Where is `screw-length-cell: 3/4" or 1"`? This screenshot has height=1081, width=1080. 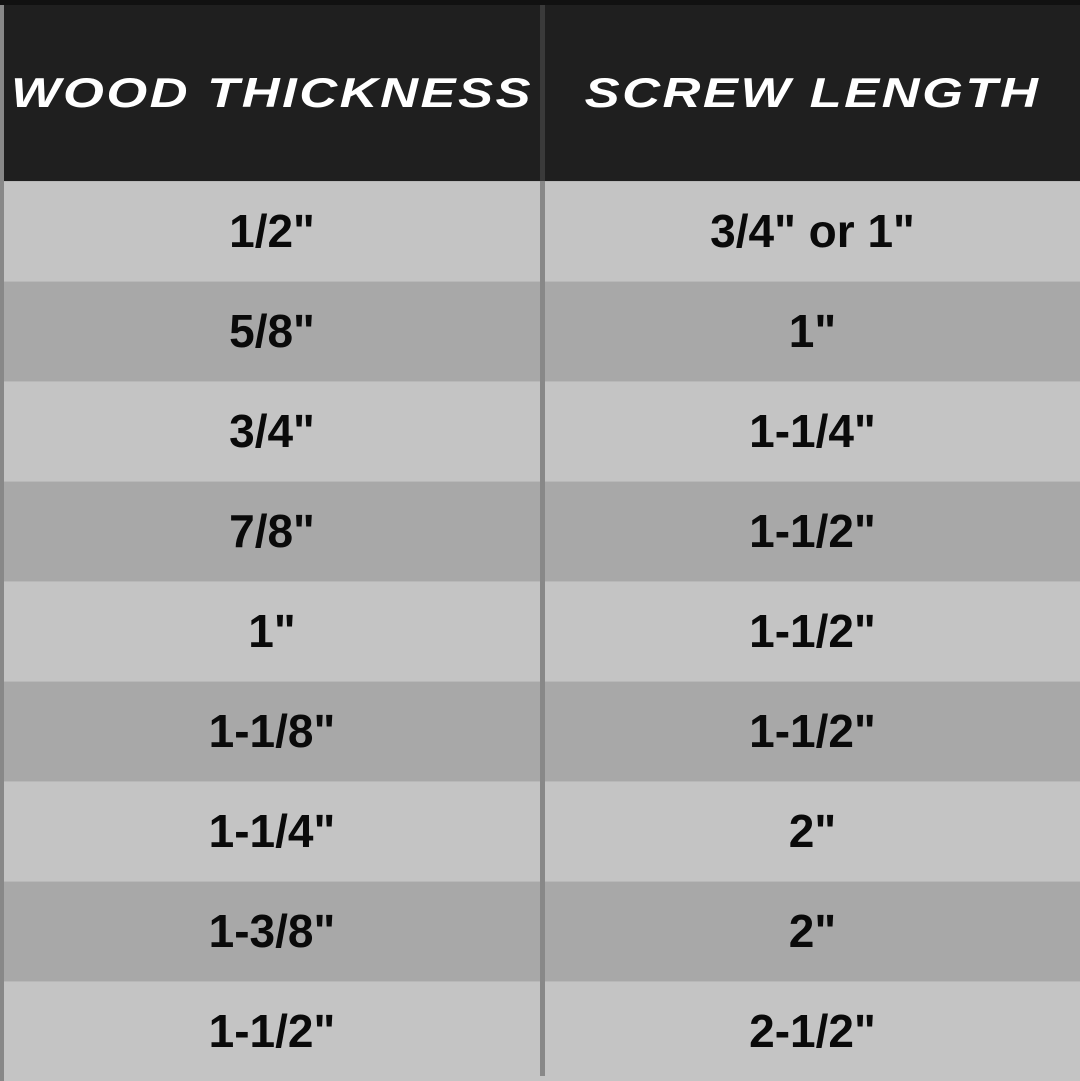 screw-length-cell: 3/4" or 1" is located at coordinates (812, 231).